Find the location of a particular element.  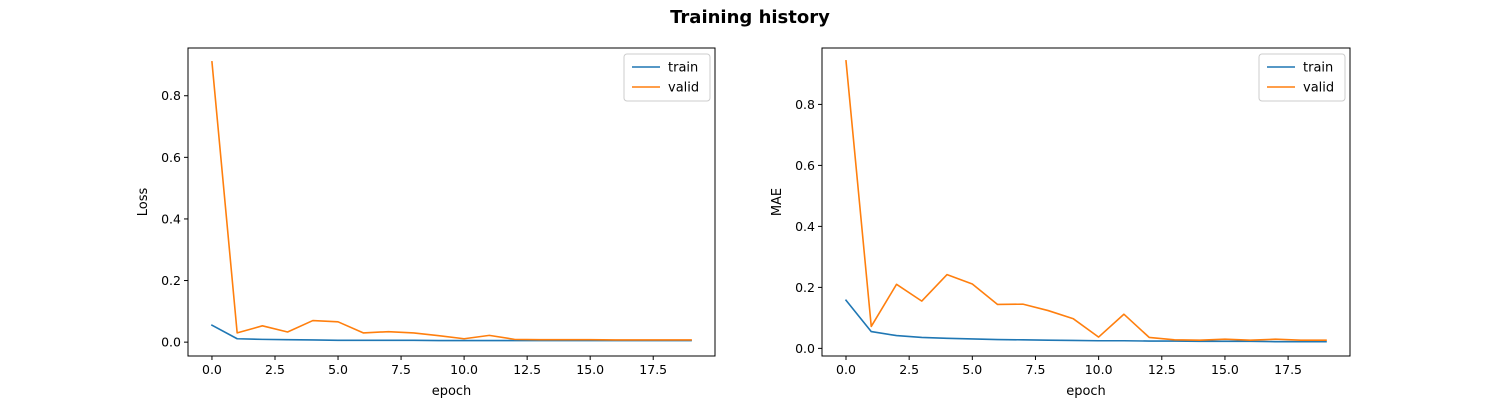

y-axis-label: MAE is located at coordinates (777, 202).